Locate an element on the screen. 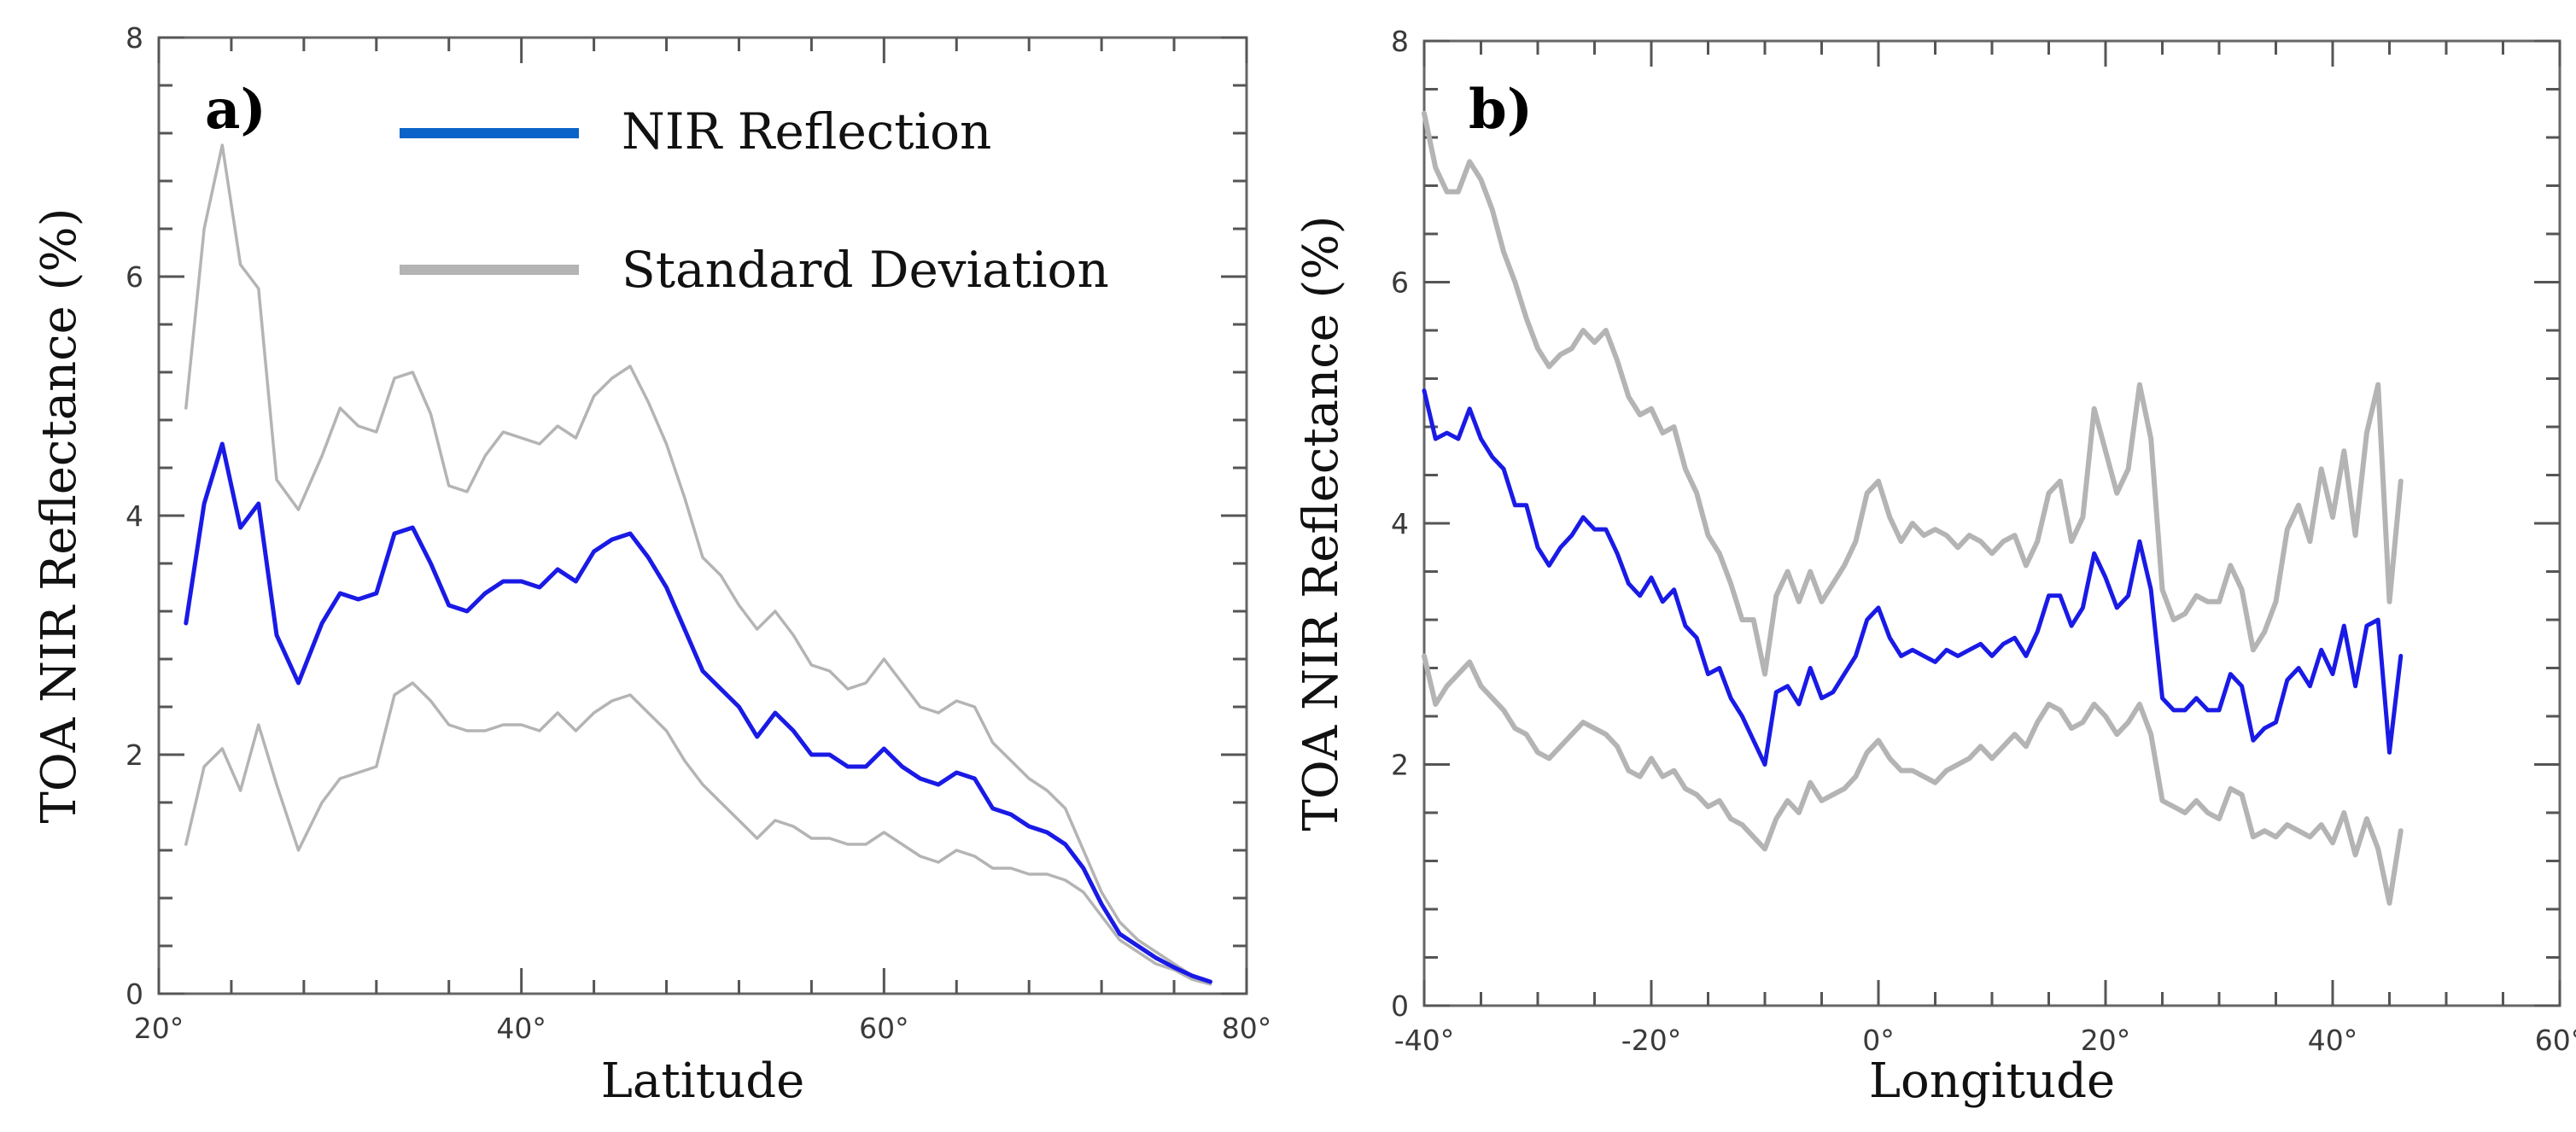 The height and width of the screenshot is (1132, 2576). y-axis-title-b: TOA NIR Reflectance (%) is located at coordinates (1321, 523).